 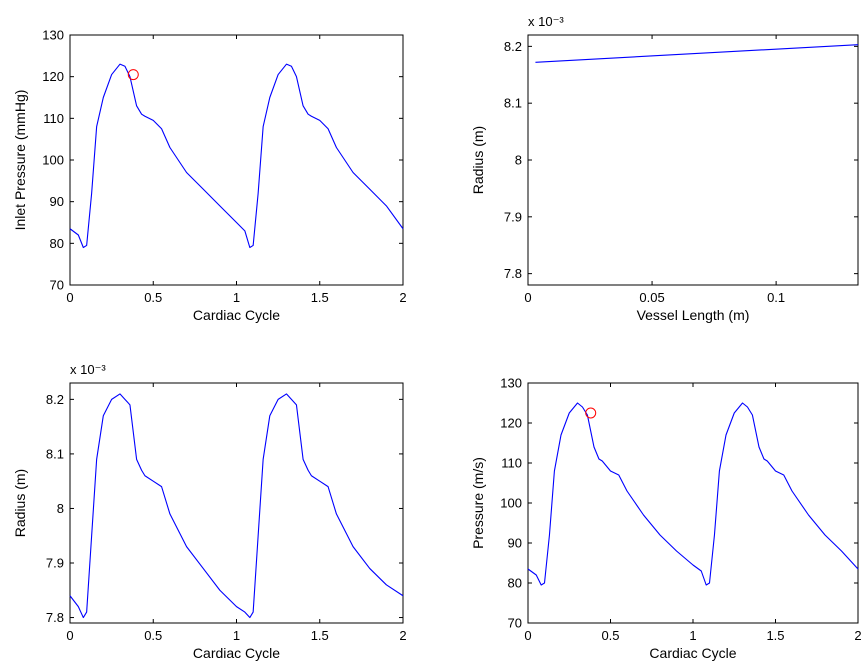 What do you see at coordinates (55, 399) in the screenshot?
I see `panel-3-ytick-label: 8.2` at bounding box center [55, 399].